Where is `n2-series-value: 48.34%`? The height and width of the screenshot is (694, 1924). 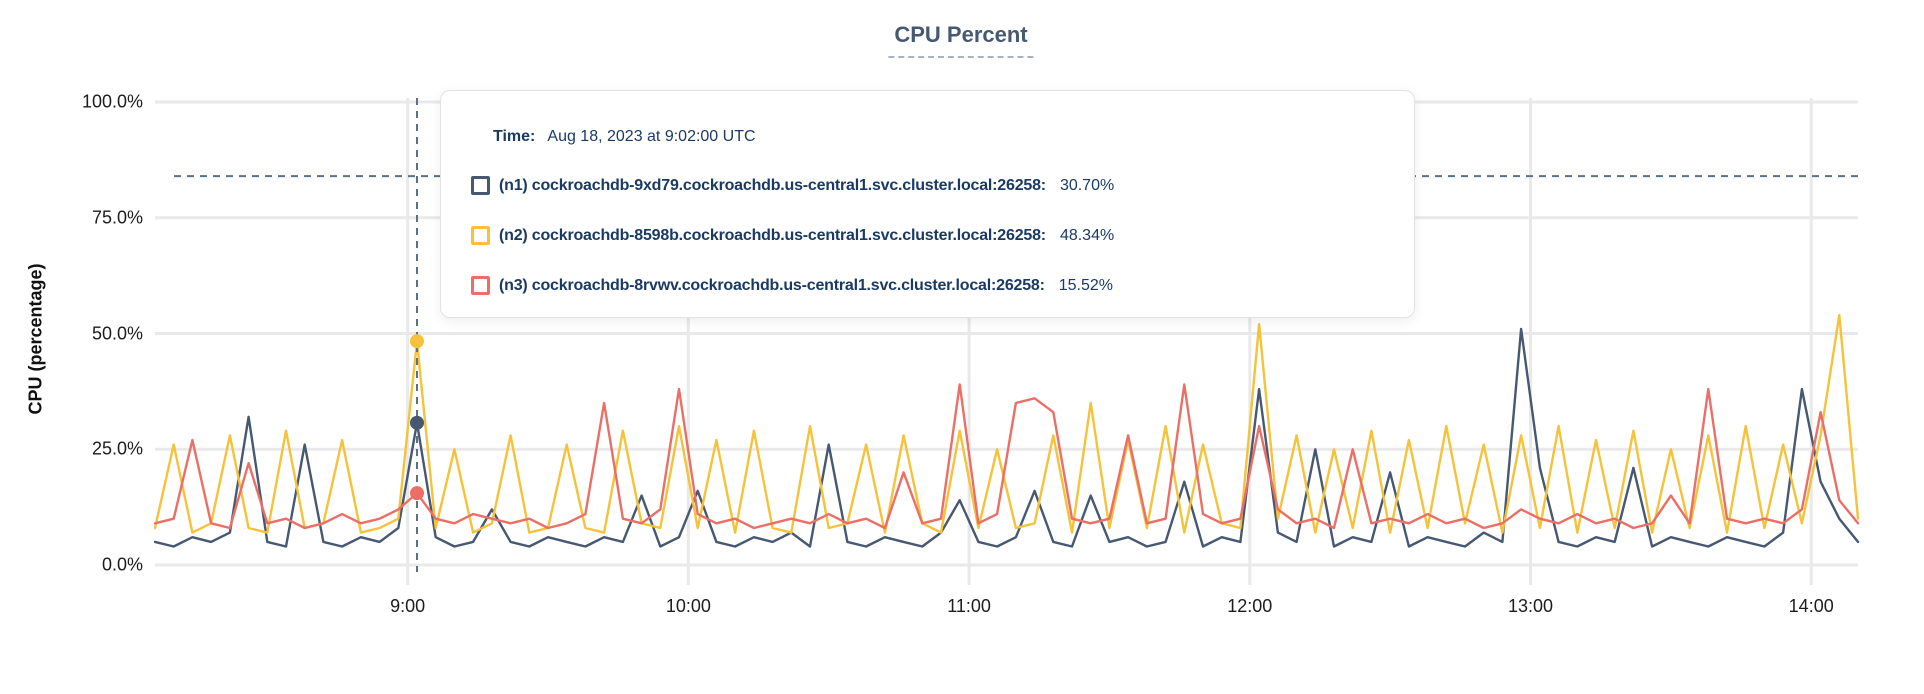
n2-series-value: 48.34% is located at coordinates (1087, 235).